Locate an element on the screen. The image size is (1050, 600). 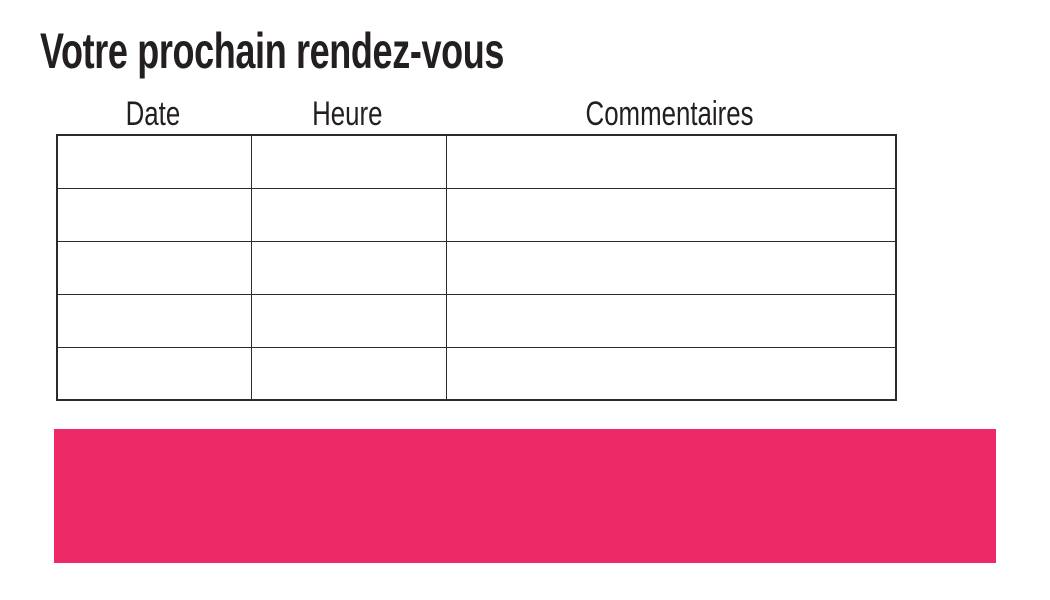
column-header-date: Date is located at coordinates (153, 114).